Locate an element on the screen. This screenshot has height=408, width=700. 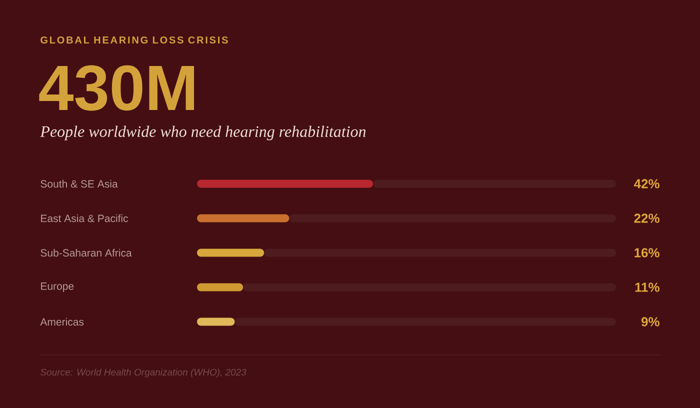
y-tick-label: South & SE Asia is located at coordinates (79, 184).